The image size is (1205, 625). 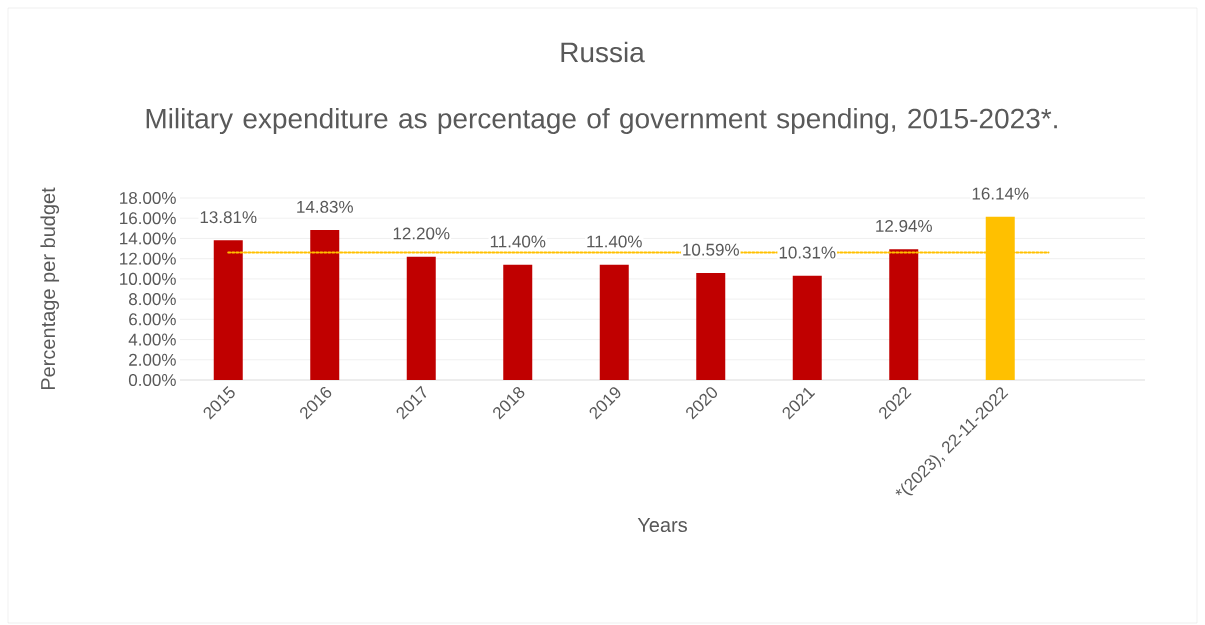 What do you see at coordinates (148, 198) in the screenshot?
I see `y-tick-label: 18.00%` at bounding box center [148, 198].